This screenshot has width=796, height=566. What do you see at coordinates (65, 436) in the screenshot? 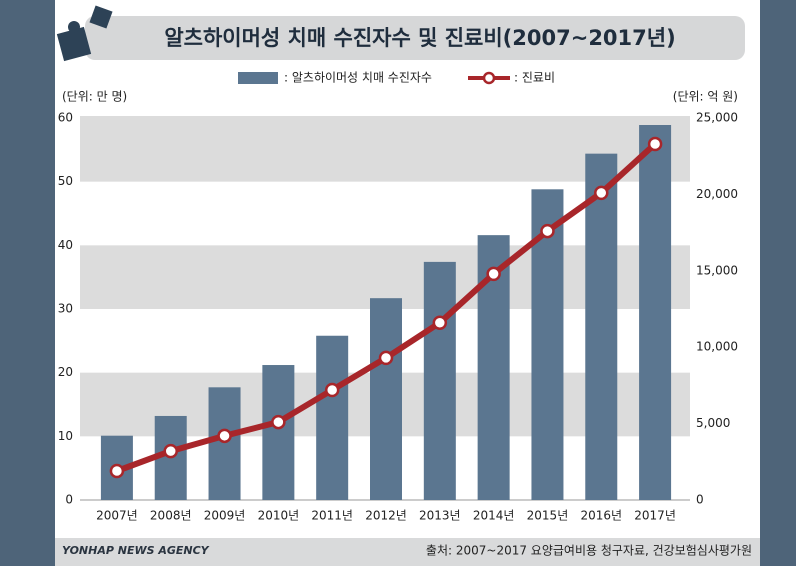
I see `y-tick-label: 10` at bounding box center [65, 436].